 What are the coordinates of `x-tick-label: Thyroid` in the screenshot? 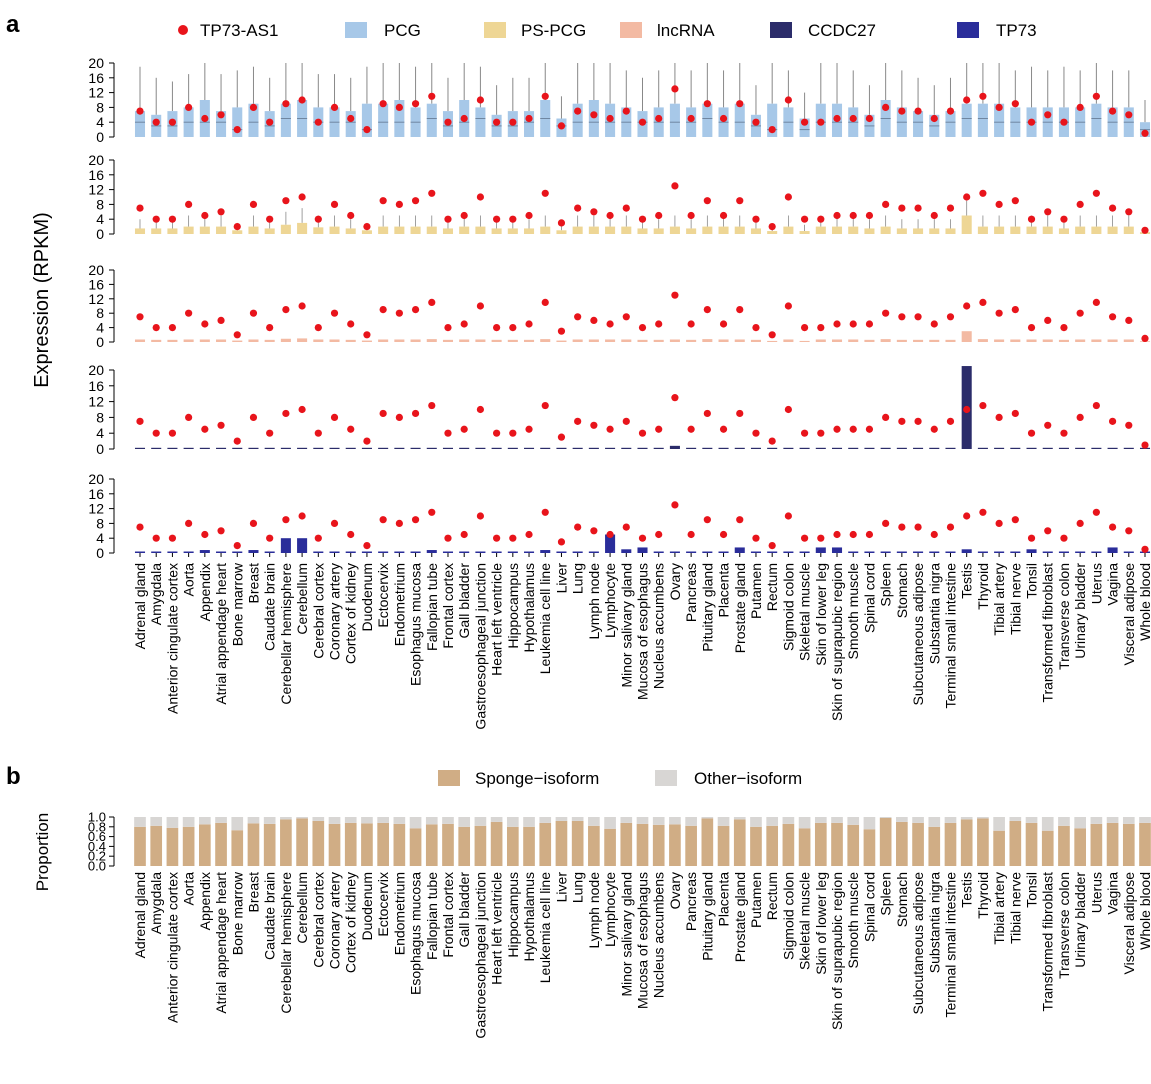 It's located at (983, 586).